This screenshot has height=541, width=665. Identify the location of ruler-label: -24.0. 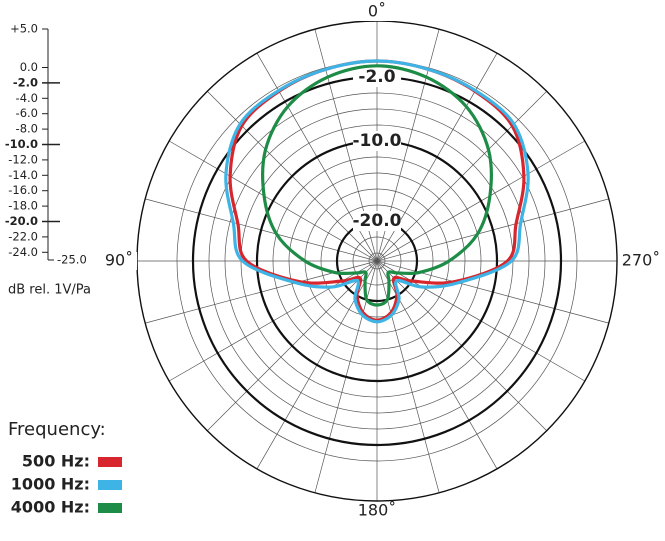
(23, 252).